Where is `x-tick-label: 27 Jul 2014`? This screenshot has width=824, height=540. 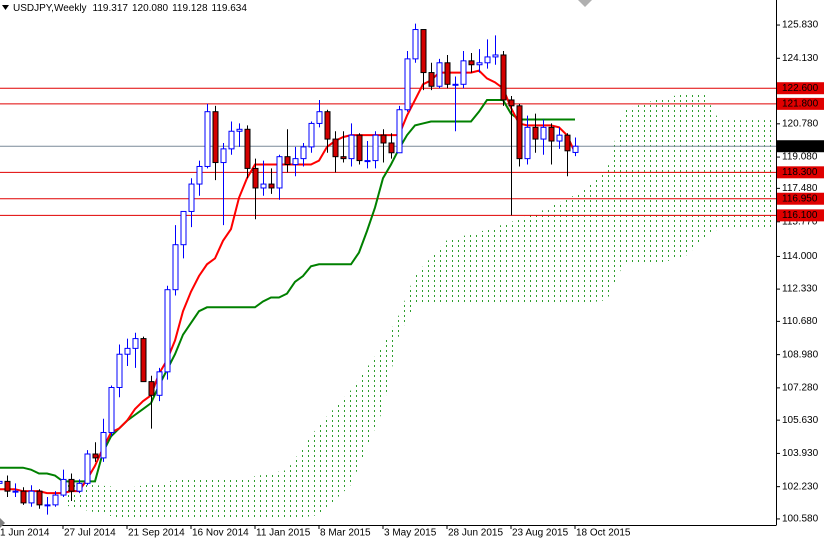 x-tick-label: 27 Jul 2014 is located at coordinates (90, 533).